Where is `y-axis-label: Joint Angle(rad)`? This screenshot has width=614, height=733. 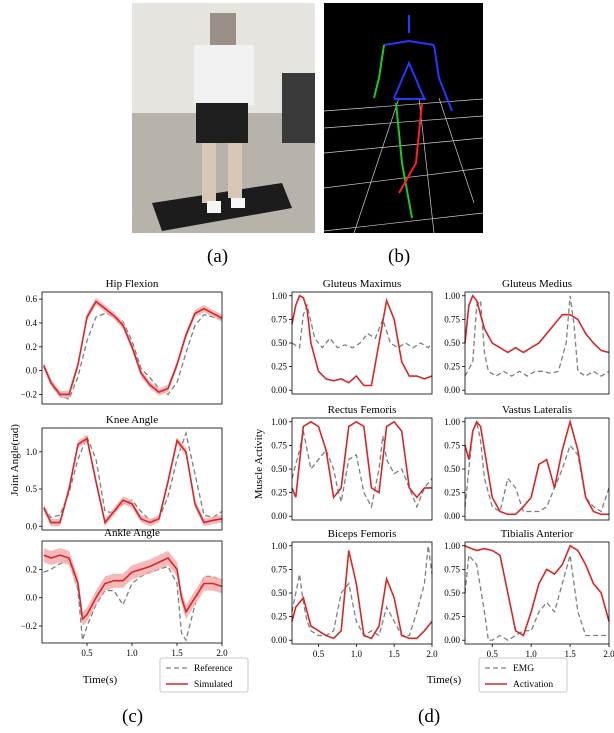 y-axis-label: Joint Angle(rad) is located at coordinates (15, 460).